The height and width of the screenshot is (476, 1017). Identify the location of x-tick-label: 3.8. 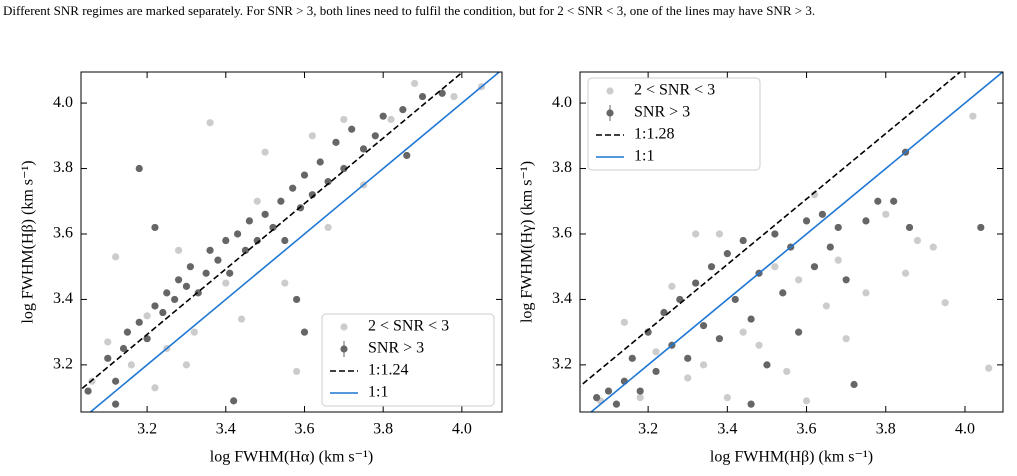
(383, 429).